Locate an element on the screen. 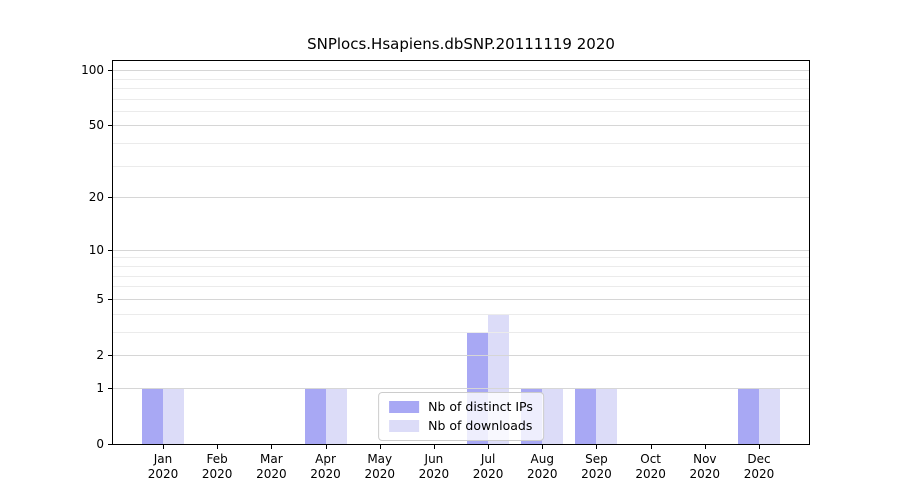 This screenshot has width=900, height=500. legend-label-distinct-ips: Nb of distinct IPs is located at coordinates (480, 406).